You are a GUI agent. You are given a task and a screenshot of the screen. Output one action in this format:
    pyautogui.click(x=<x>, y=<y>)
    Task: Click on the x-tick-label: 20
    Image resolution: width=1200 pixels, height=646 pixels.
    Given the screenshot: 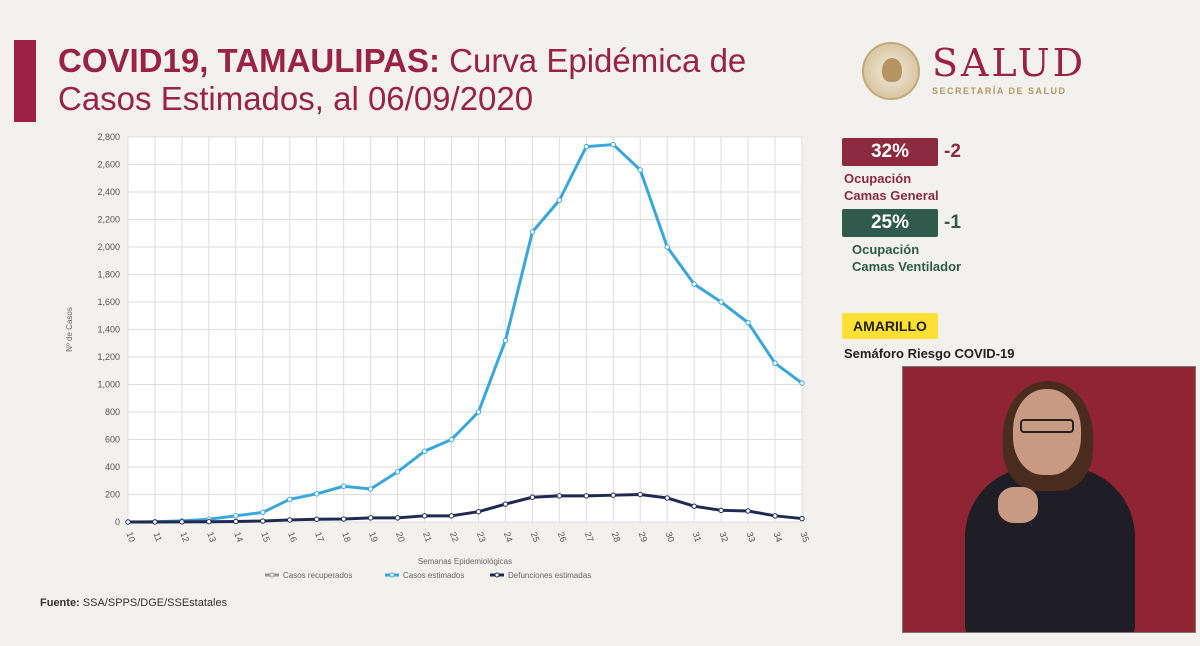 What is the action you would take?
    pyautogui.click(x=400, y=537)
    